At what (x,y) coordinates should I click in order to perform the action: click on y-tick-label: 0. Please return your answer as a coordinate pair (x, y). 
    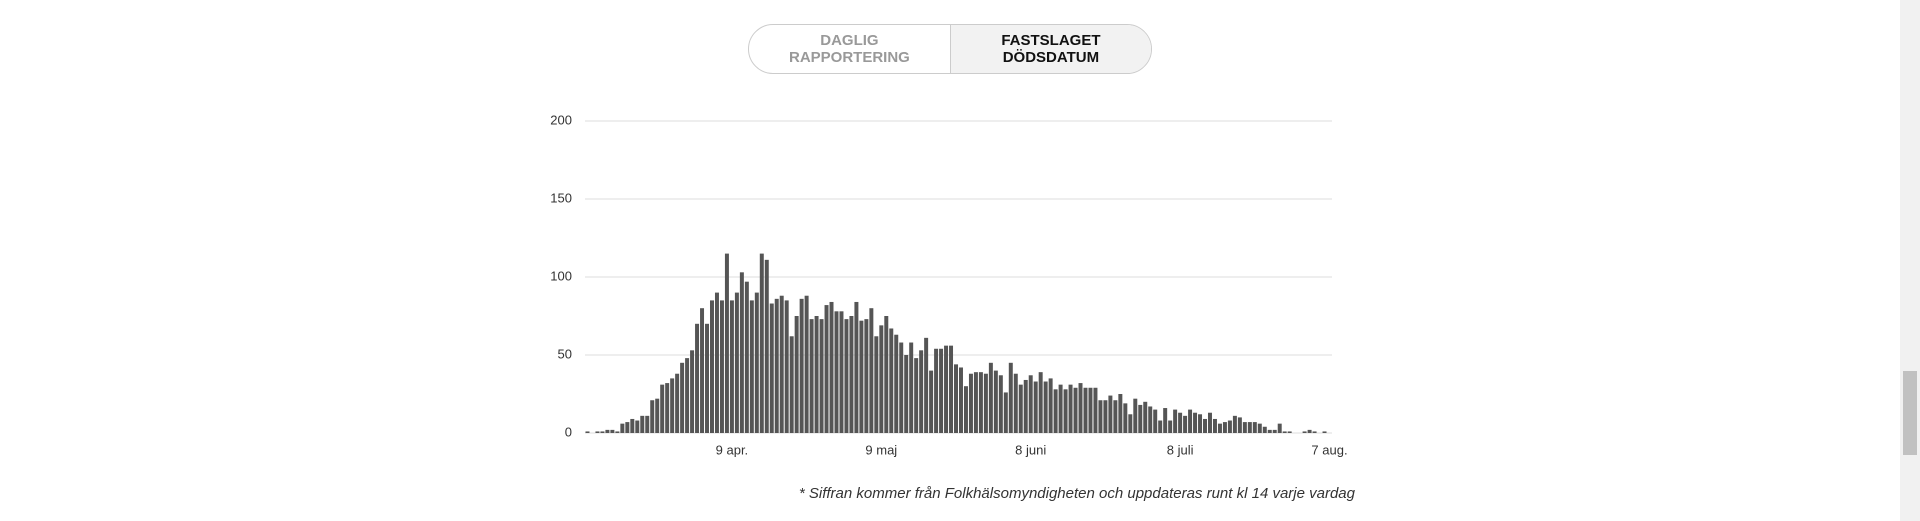
    Looking at the image, I should click on (568, 431).